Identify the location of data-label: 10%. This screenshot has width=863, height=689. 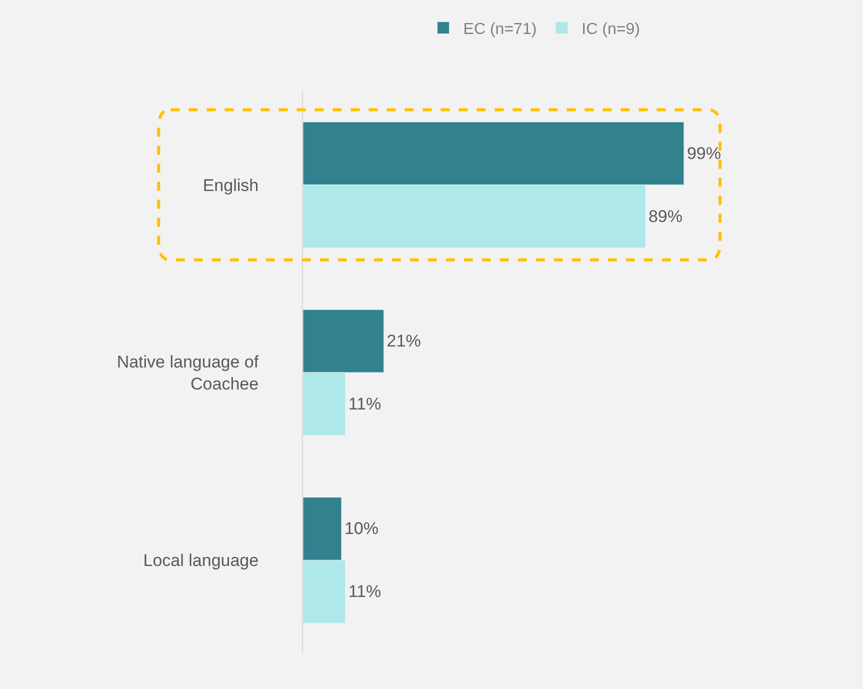
(361, 528).